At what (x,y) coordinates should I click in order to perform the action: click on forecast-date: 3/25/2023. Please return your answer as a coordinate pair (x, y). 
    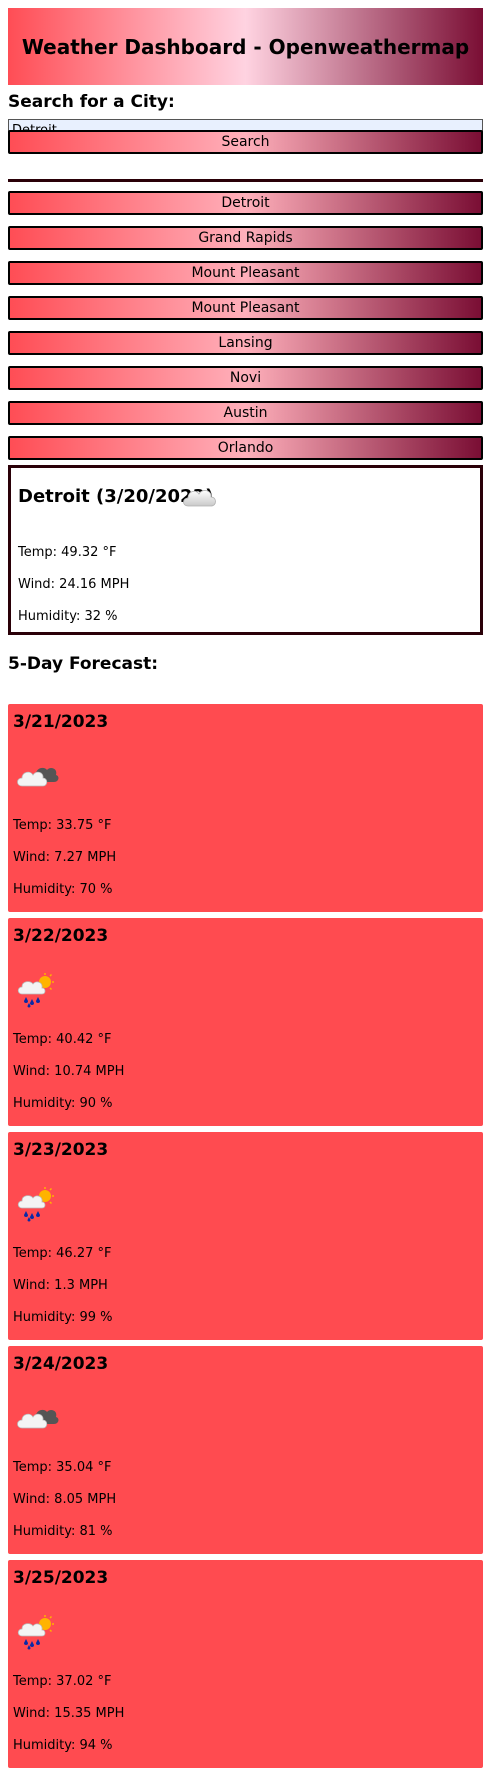
    Looking at the image, I should click on (60, 1578).